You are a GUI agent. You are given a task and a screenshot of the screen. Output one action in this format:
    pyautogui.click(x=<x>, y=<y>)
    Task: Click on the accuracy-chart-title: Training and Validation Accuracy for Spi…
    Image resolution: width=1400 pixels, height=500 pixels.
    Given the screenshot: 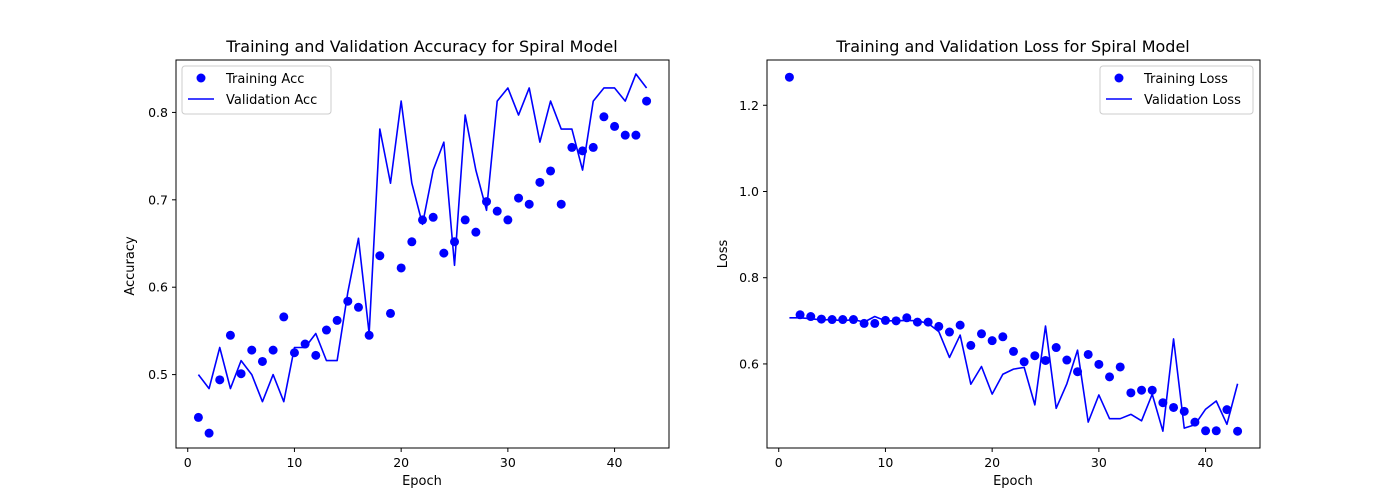 What is the action you would take?
    pyautogui.click(x=421, y=46)
    